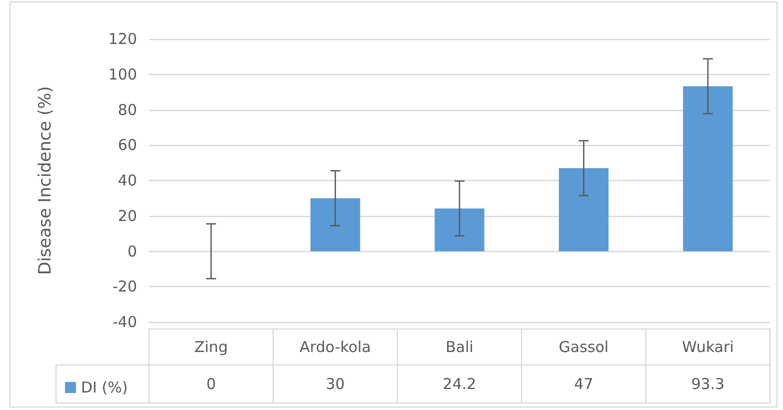  Describe the element at coordinates (127, 145) in the screenshot. I see `y-tick-label: 60` at that location.